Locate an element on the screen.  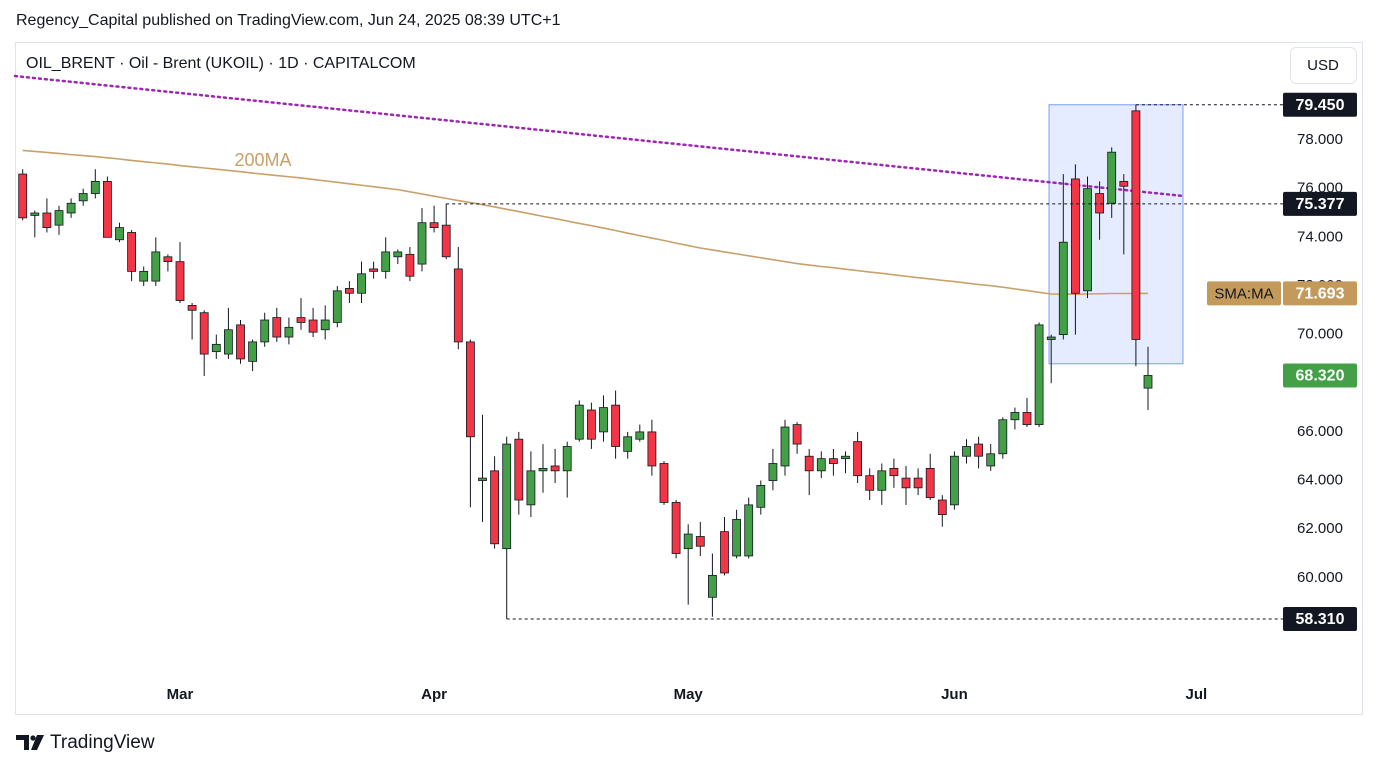
price-label: 68.320 is located at coordinates (1320, 376).